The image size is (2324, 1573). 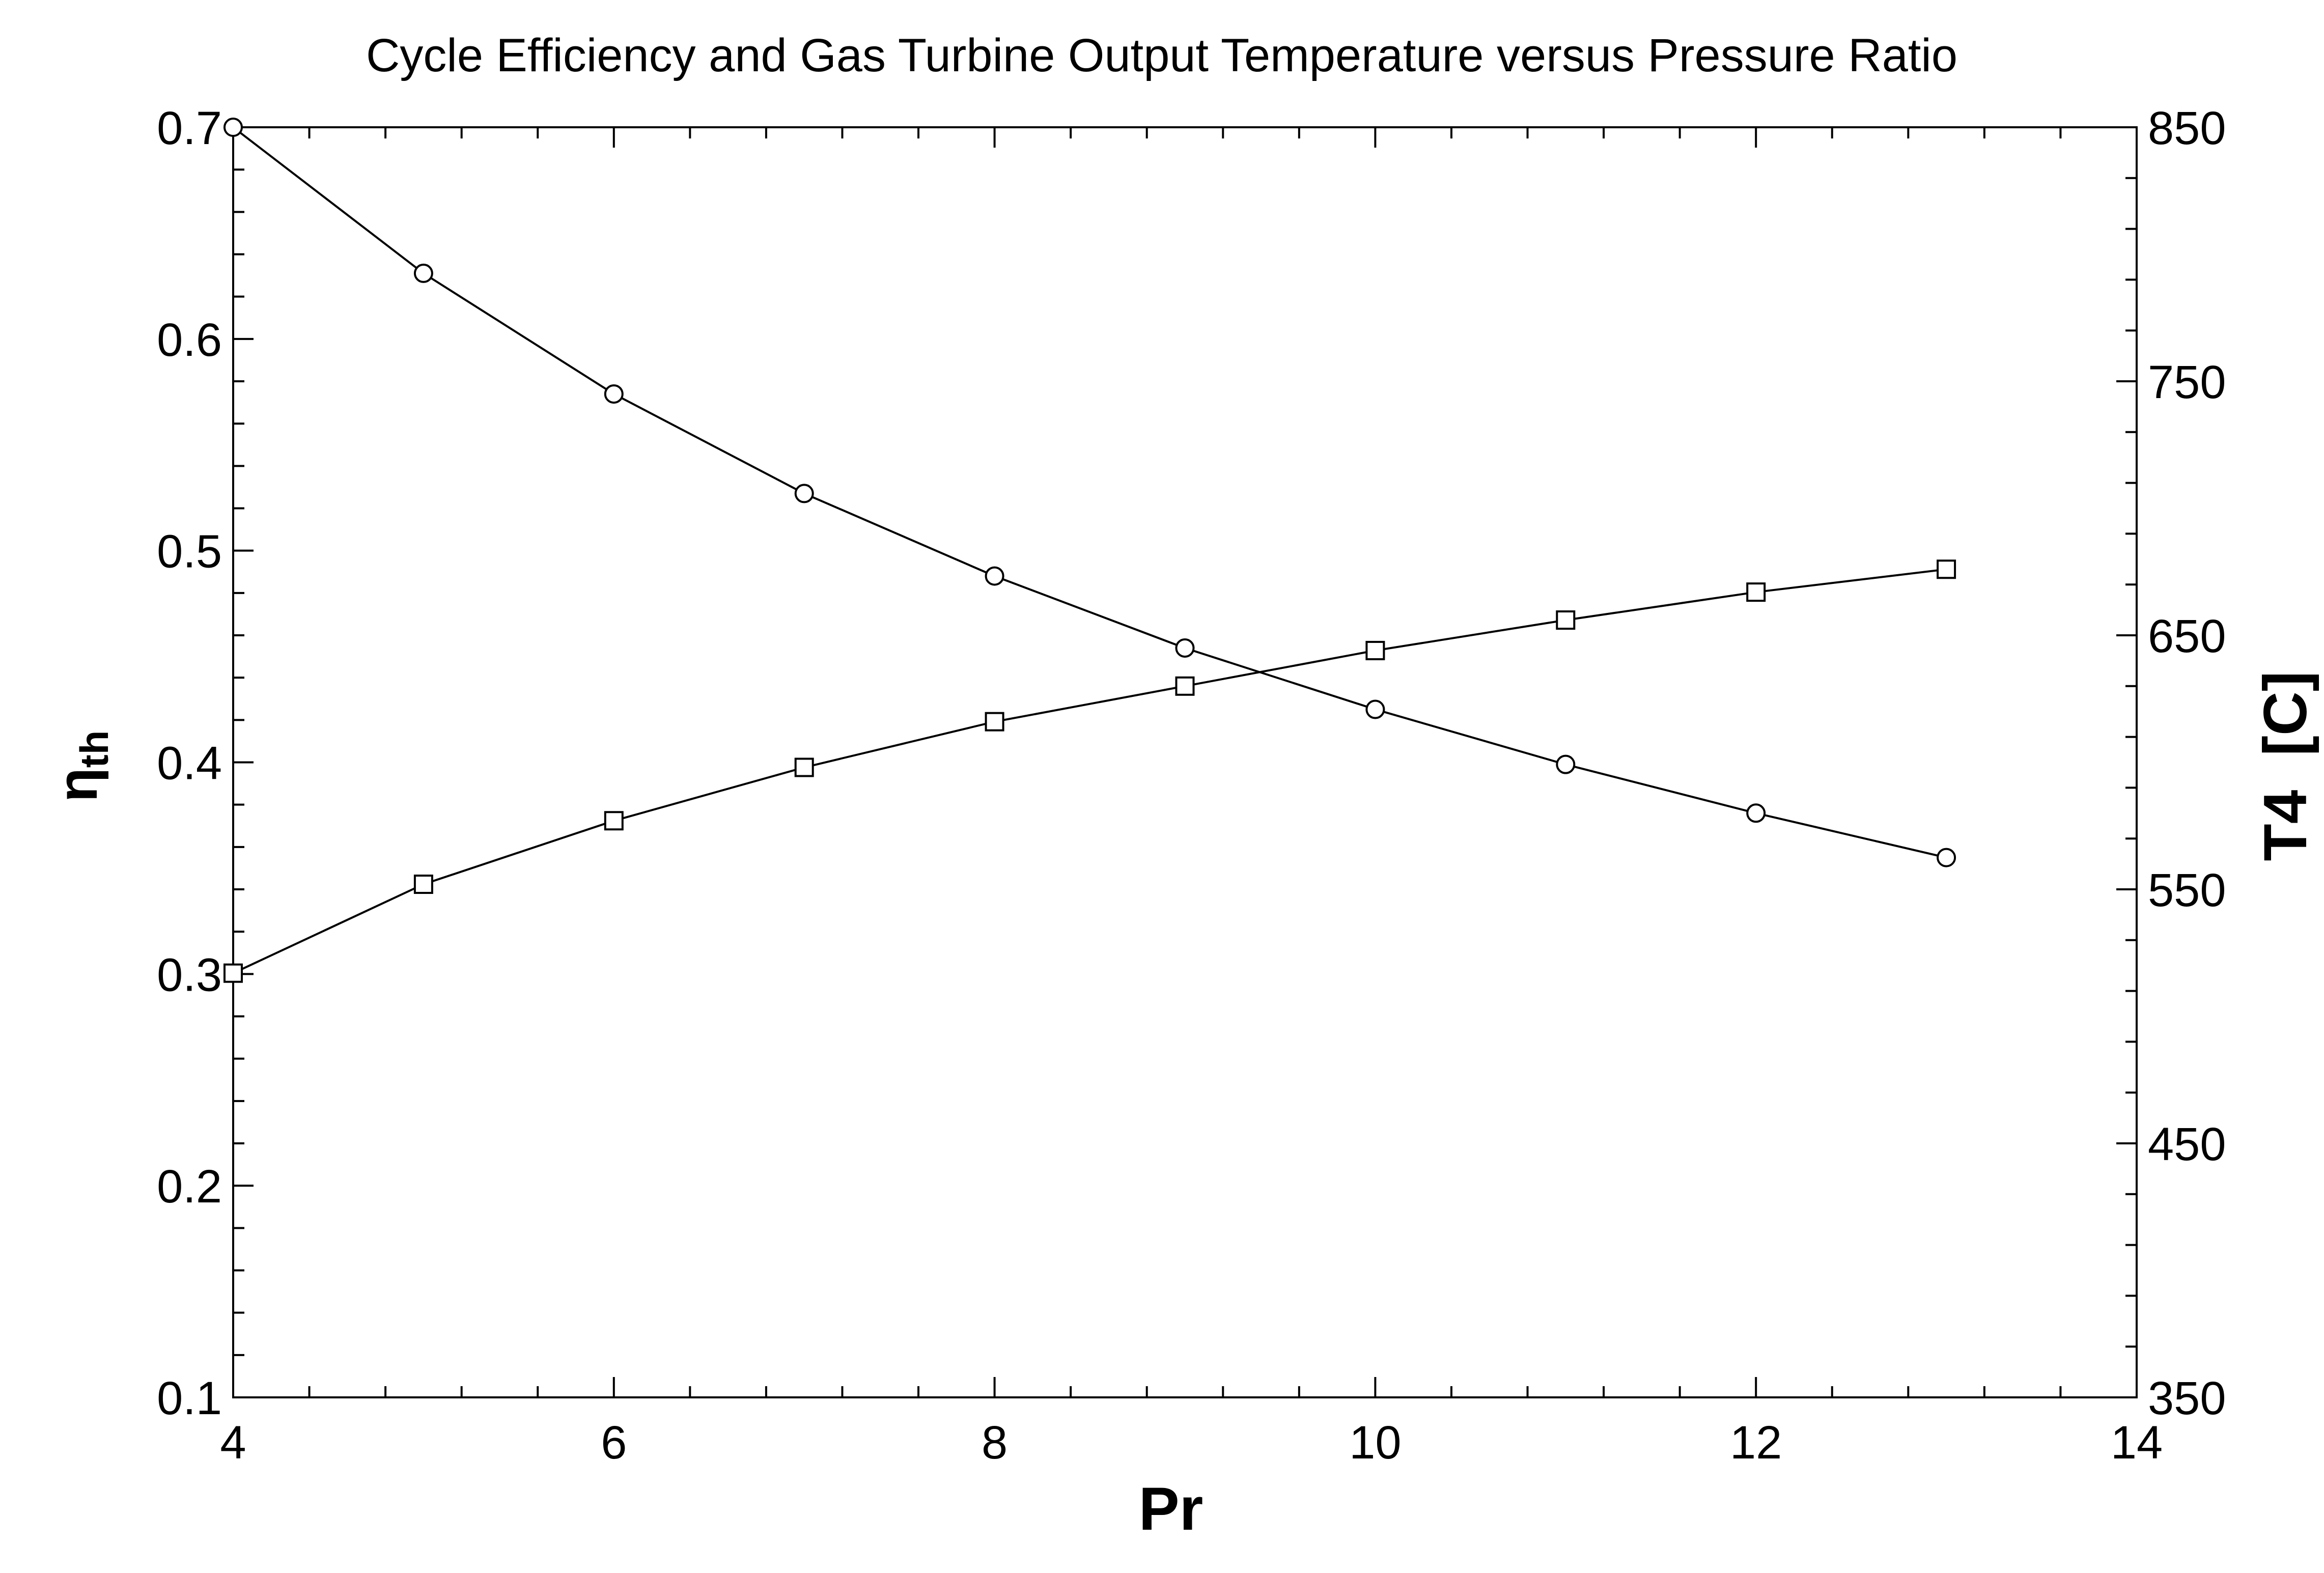 I want to click on x-tick-label: 10, so click(x=1375, y=1443).